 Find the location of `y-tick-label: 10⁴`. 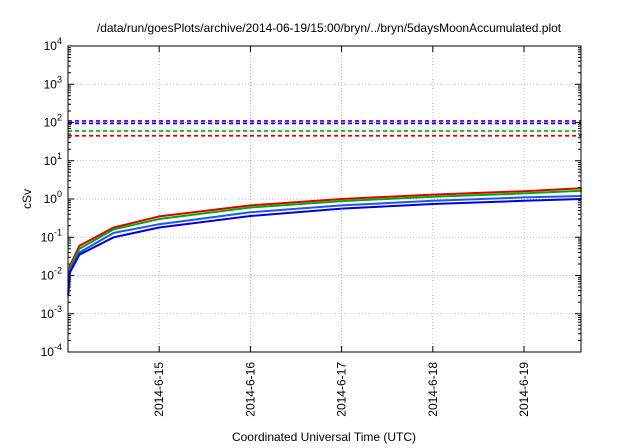

y-tick-label: 10⁴ is located at coordinates (53, 44).